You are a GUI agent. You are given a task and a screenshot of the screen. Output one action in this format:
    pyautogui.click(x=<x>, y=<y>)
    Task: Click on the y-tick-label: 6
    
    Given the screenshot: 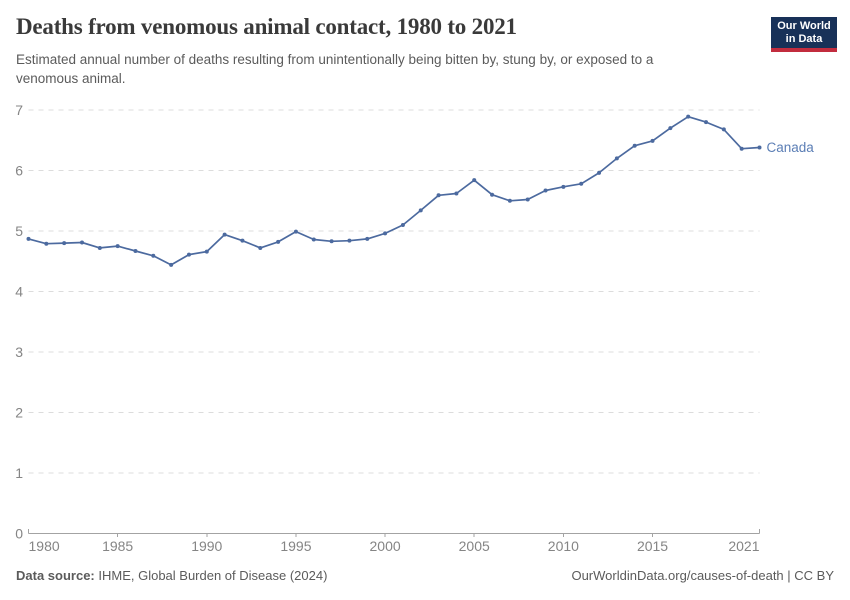 What is the action you would take?
    pyautogui.click(x=19, y=171)
    